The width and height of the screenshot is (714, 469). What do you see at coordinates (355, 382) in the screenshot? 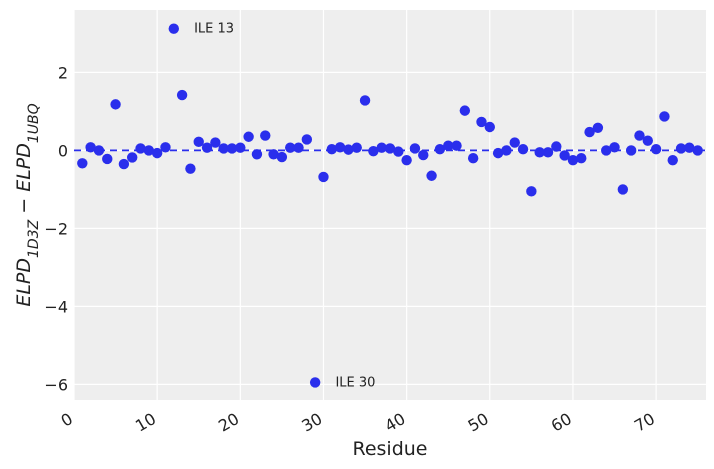
I see `point-annotation: ILE 30` at bounding box center [355, 382].